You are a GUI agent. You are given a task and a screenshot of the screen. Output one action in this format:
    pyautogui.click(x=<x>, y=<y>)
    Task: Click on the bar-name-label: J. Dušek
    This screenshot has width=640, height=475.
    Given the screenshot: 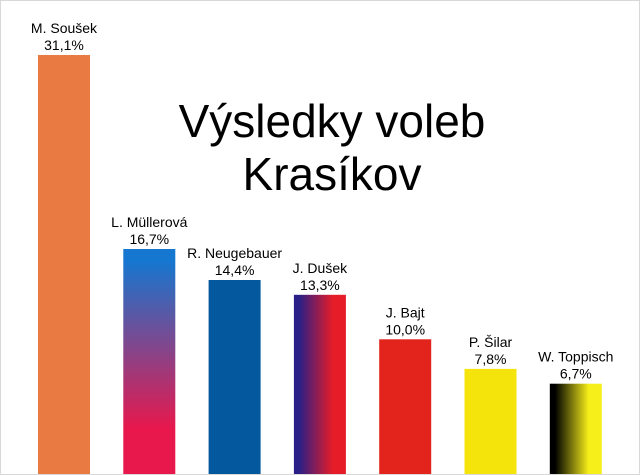 What is the action you would take?
    pyautogui.click(x=320, y=268)
    